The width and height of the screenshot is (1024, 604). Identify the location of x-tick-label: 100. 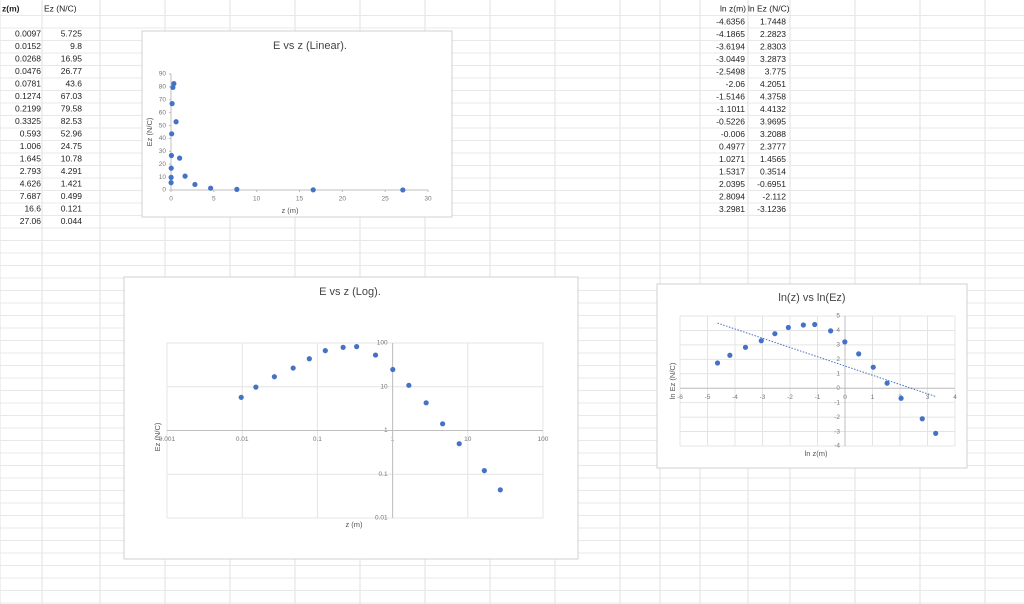
(543, 439).